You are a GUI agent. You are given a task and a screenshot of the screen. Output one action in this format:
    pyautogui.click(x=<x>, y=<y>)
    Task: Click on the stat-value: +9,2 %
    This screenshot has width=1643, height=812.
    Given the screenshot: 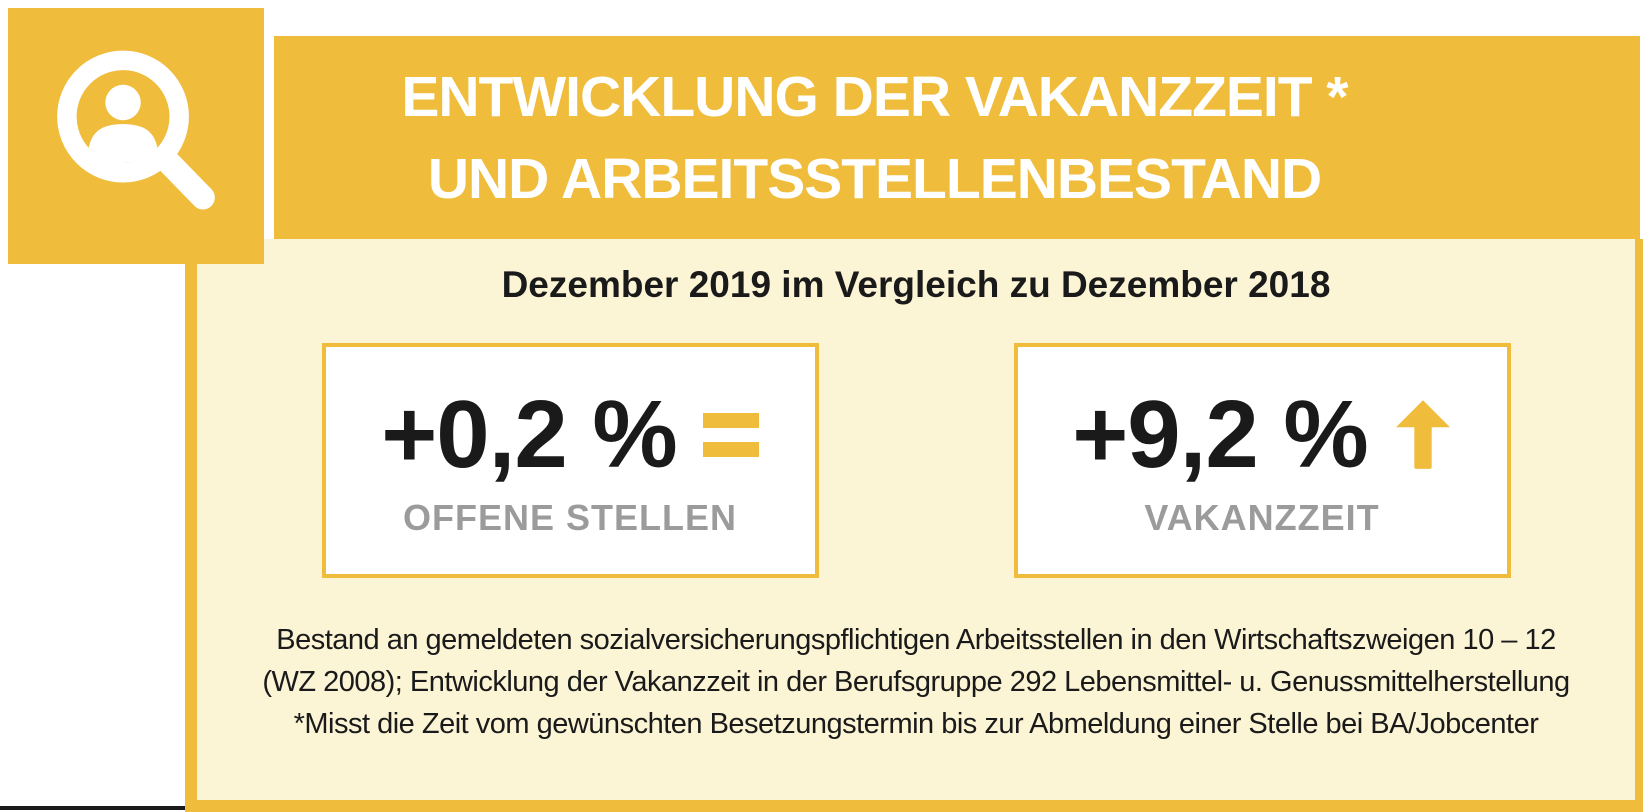 What is the action you would take?
    pyautogui.click(x=1220, y=434)
    